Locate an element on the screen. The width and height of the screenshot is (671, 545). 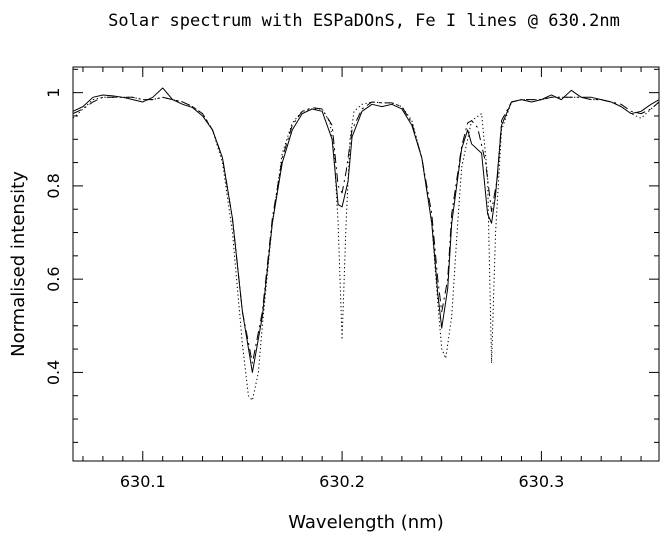
y-tick-label: 0.4 is located at coordinates (53, 372).